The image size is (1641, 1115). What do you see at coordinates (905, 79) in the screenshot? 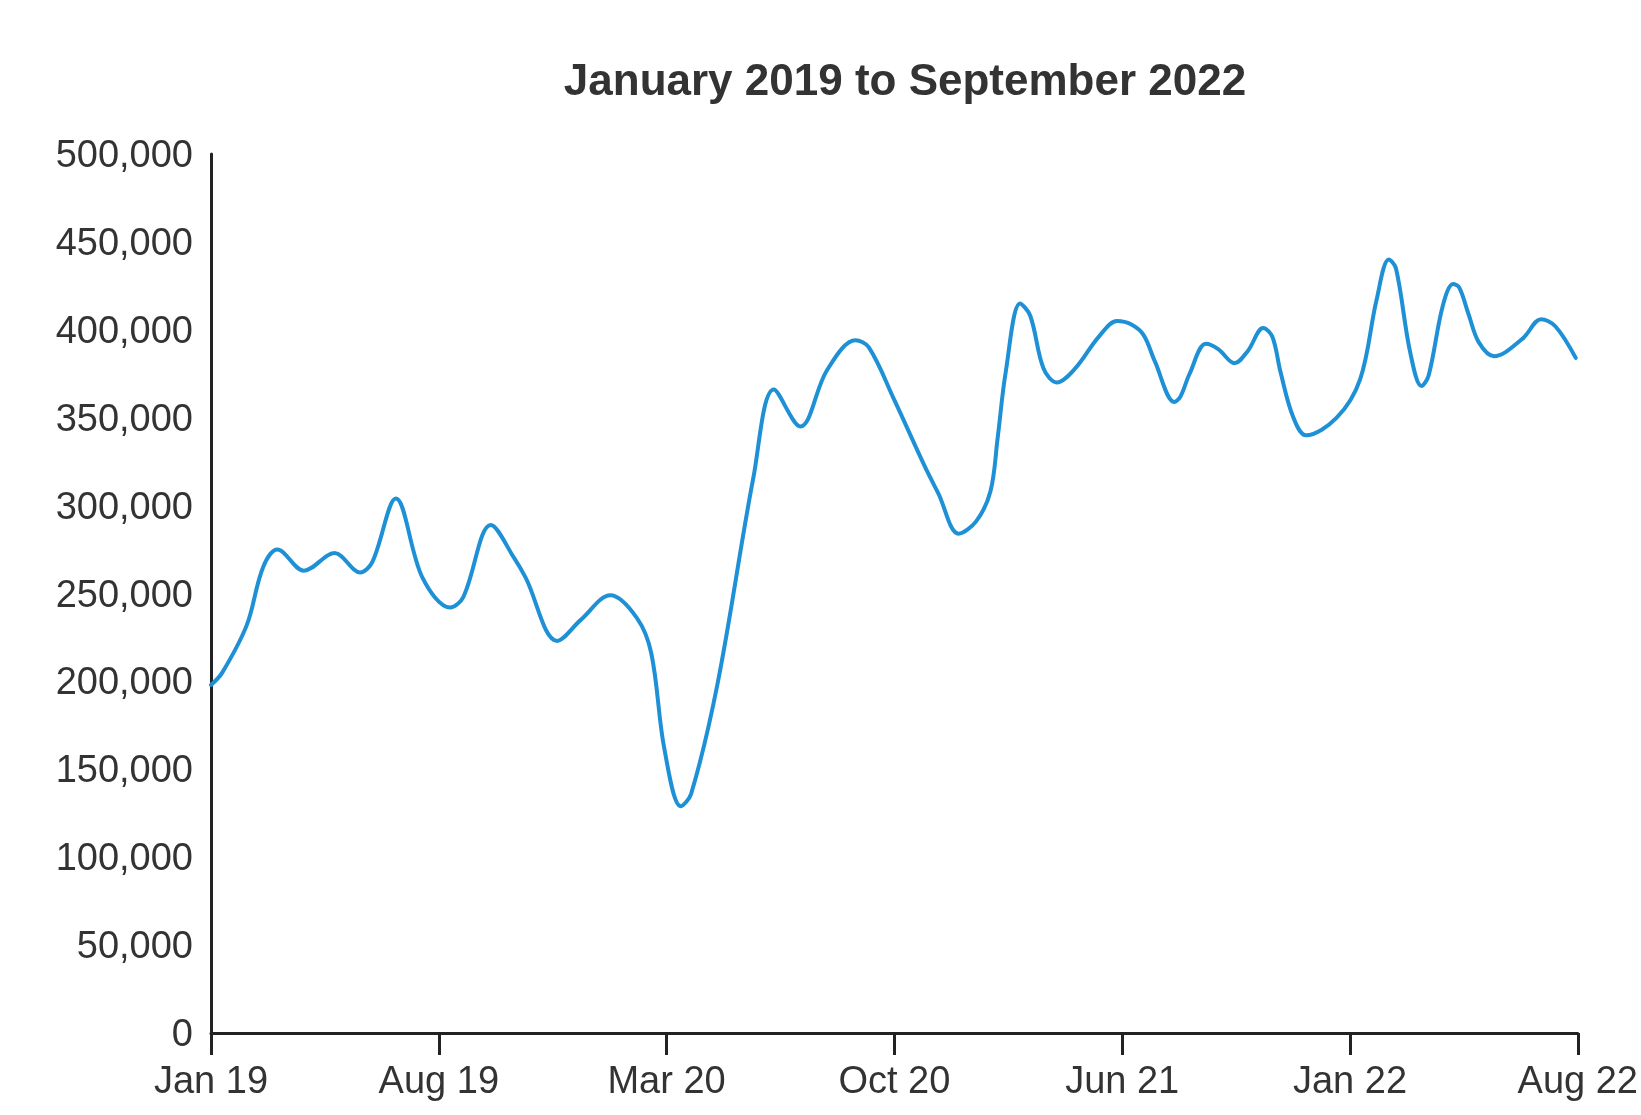
I see `chart-title: January 2019 to September 2022` at bounding box center [905, 79].